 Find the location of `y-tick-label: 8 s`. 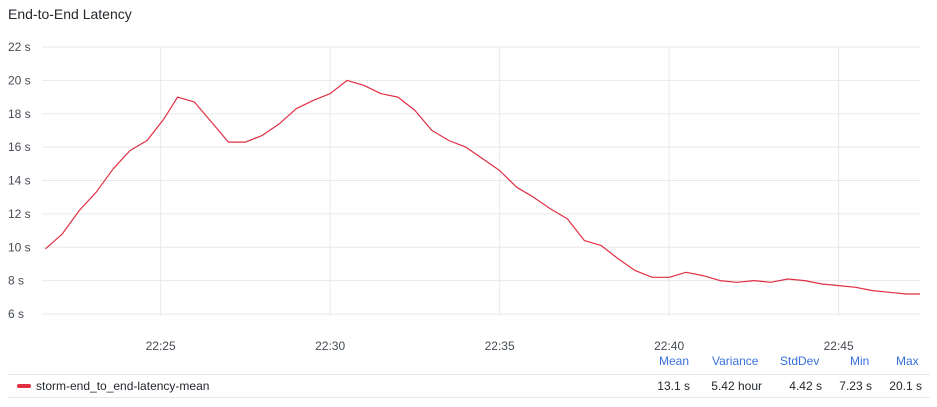

y-tick-label: 8 s is located at coordinates (16, 281).